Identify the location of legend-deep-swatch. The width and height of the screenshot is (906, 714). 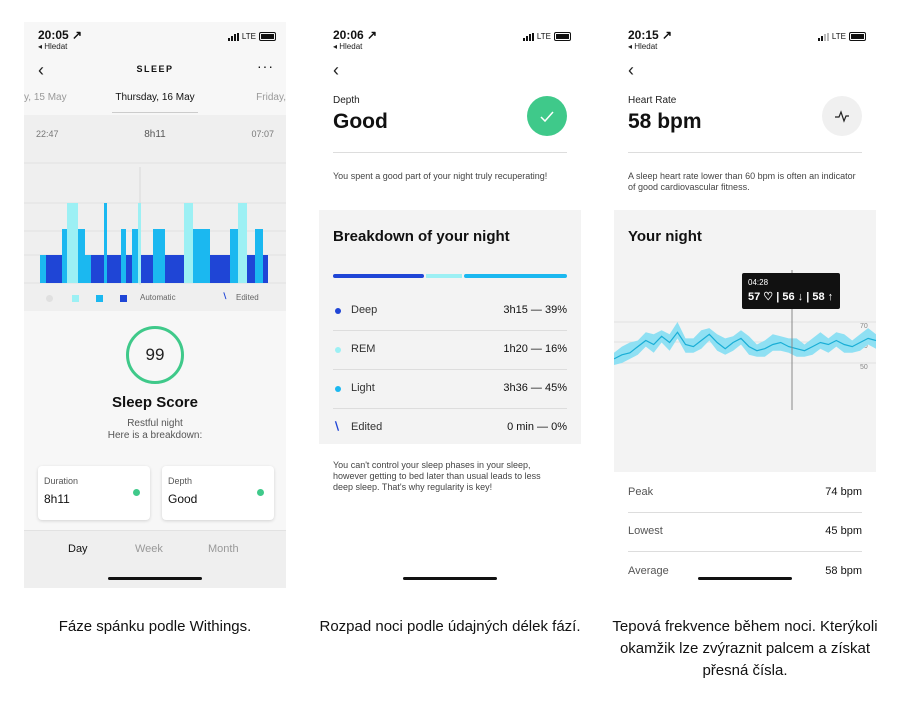
(123, 298).